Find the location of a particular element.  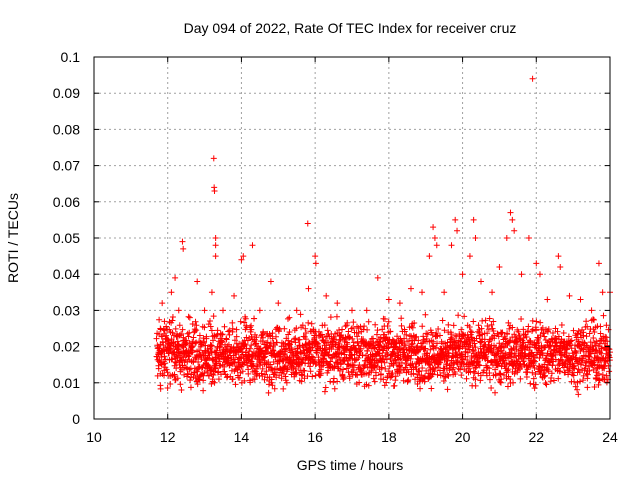

y-tick-label: 0.03 is located at coordinates (66, 310).